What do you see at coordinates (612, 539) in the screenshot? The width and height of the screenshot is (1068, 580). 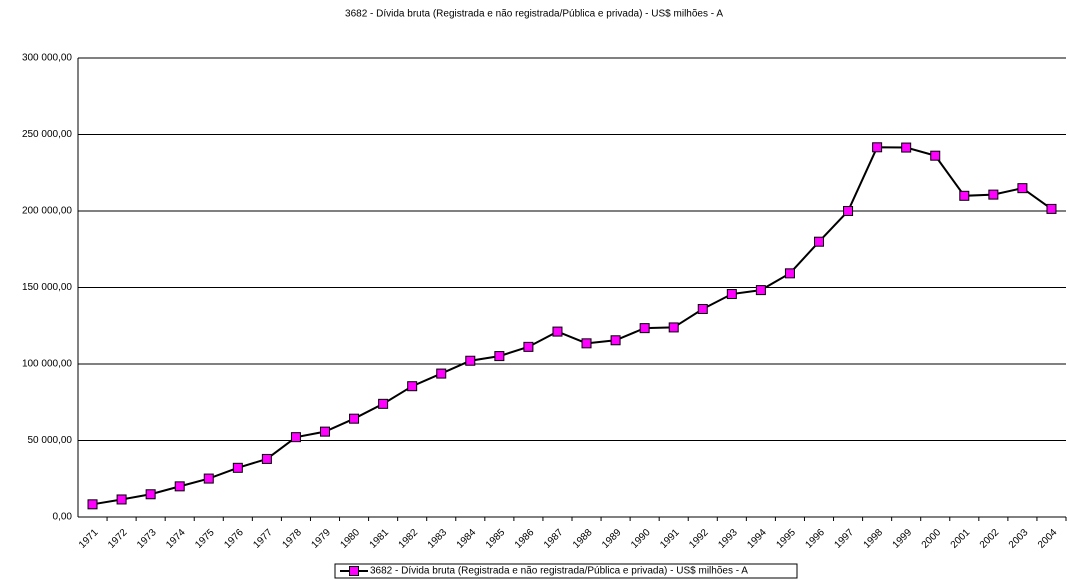 I see `x-tick-label: 1989` at bounding box center [612, 539].